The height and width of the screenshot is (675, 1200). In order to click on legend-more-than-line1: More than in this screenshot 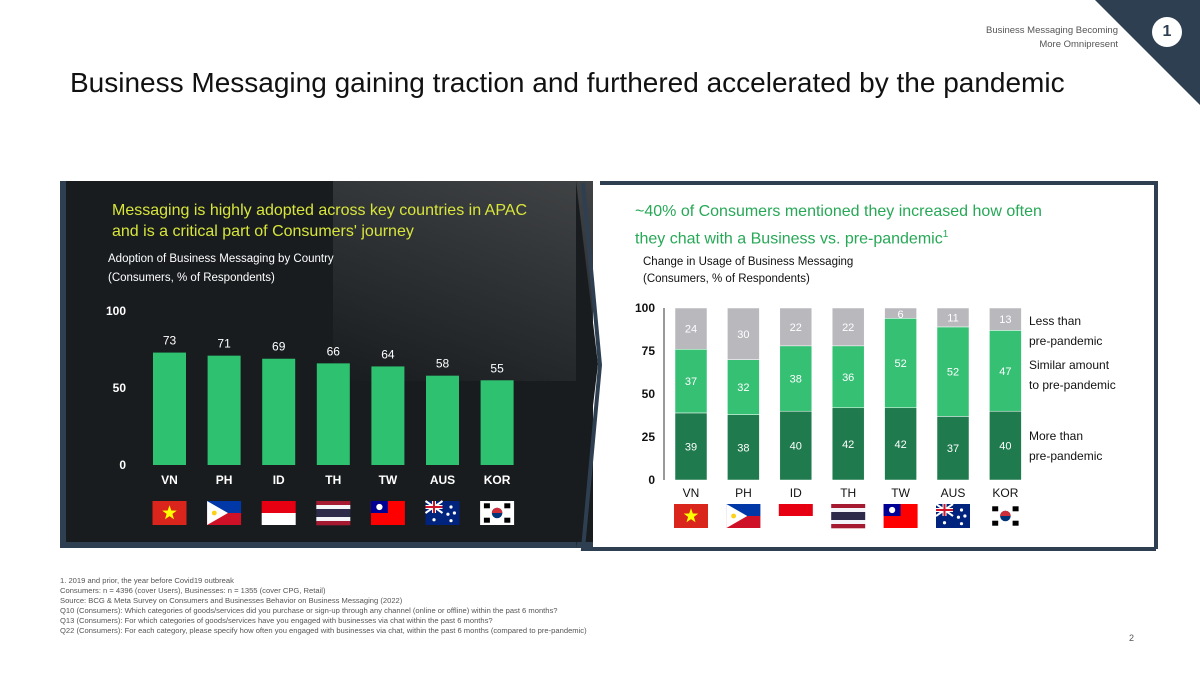, I will do `click(1056, 436)`.